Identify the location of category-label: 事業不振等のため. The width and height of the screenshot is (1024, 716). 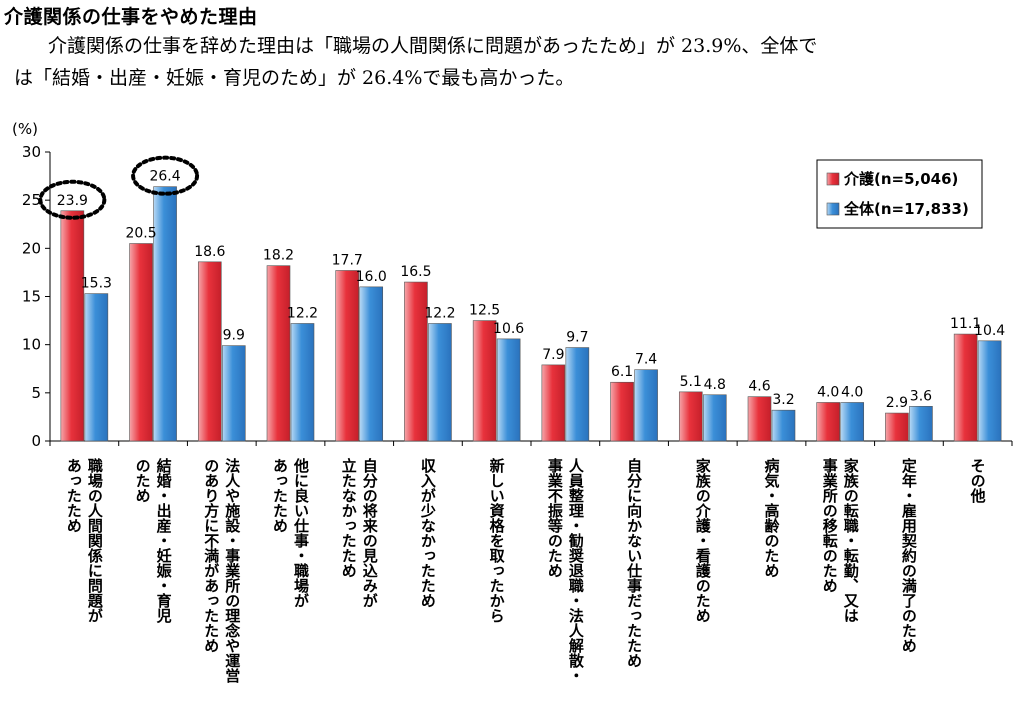
(555, 517).